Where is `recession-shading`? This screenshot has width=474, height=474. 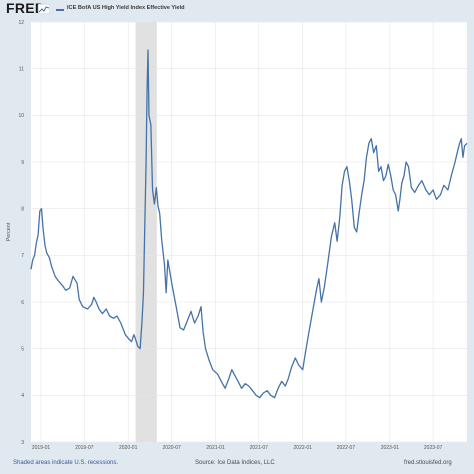 recession-shading is located at coordinates (146, 232).